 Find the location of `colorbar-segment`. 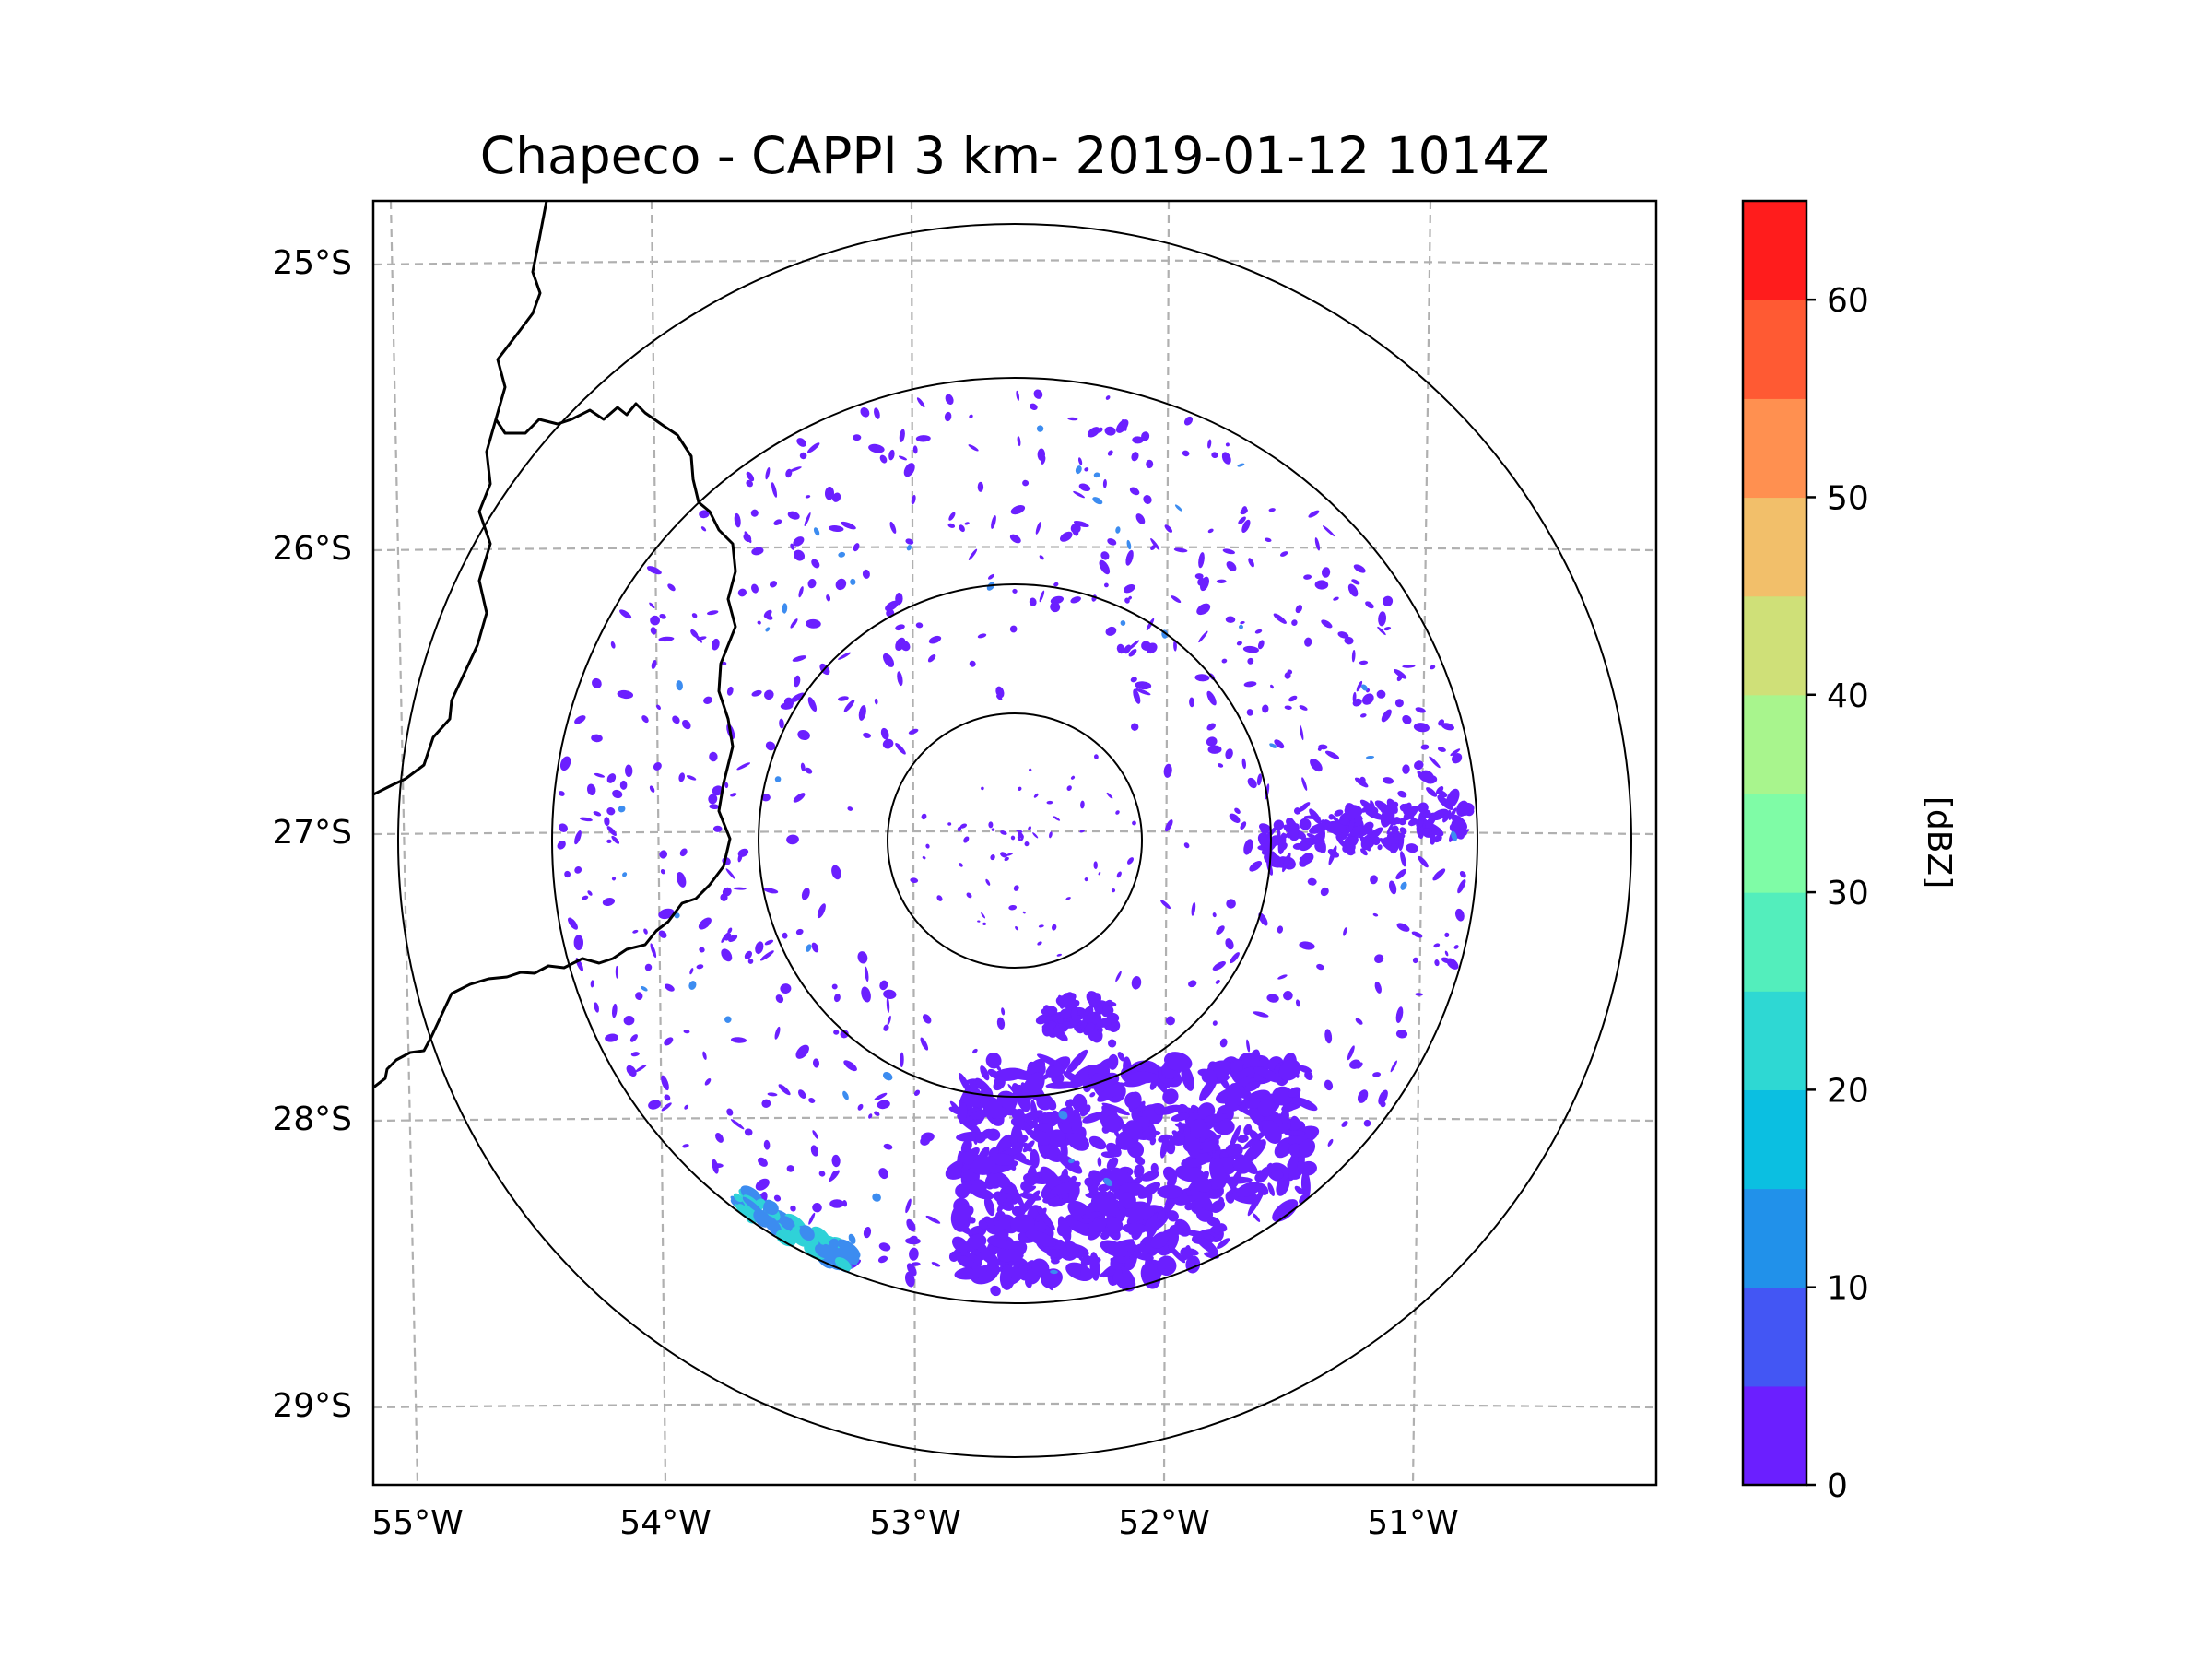

colorbar-segment is located at coordinates (1774, 1238).